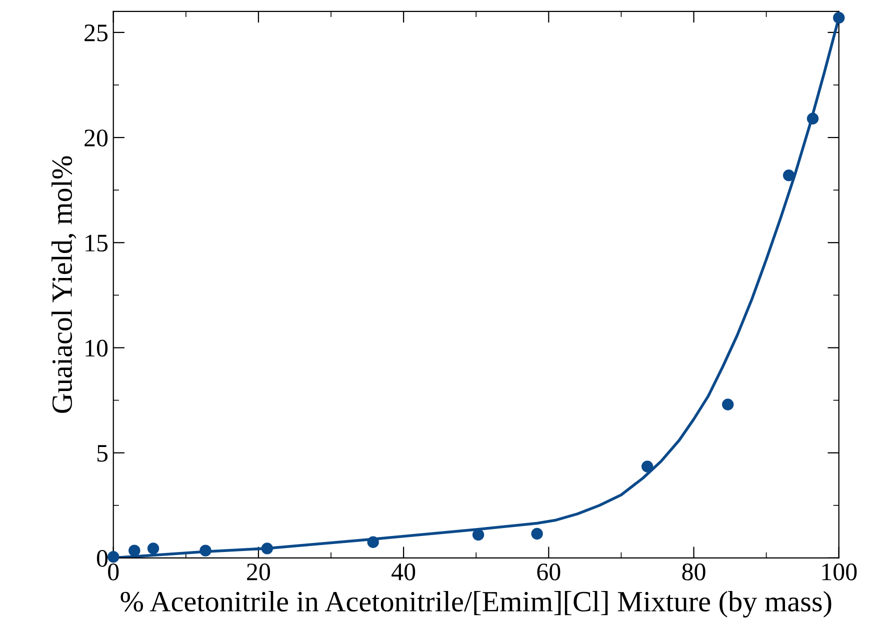 This screenshot has height=634, width=872. I want to click on y-tick-label: 0, so click(102, 558).